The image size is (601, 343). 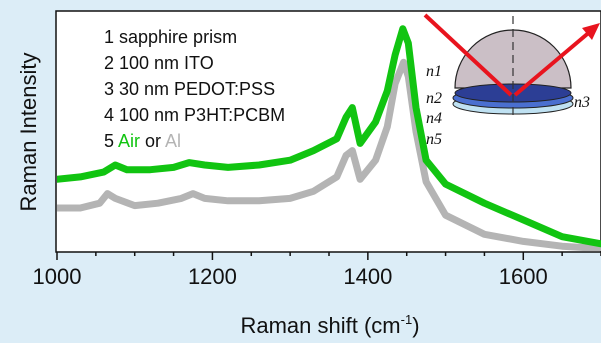 I want to click on label-n1: n1, so click(x=434, y=71).